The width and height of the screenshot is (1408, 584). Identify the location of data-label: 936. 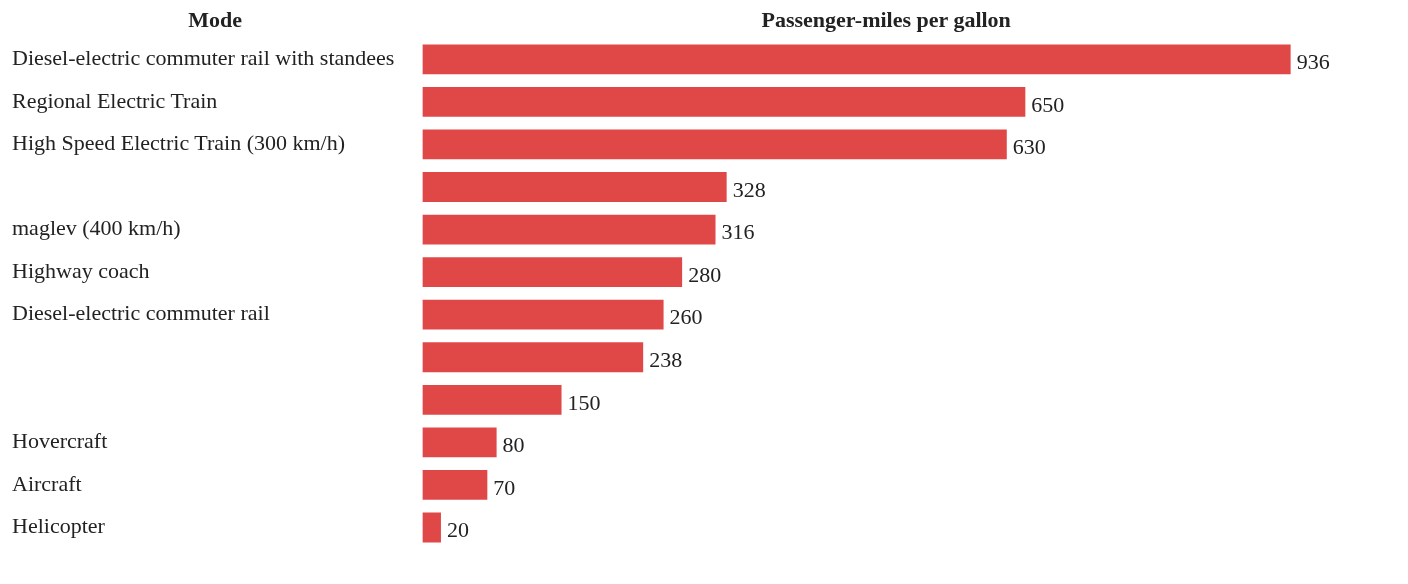
(1313, 62).